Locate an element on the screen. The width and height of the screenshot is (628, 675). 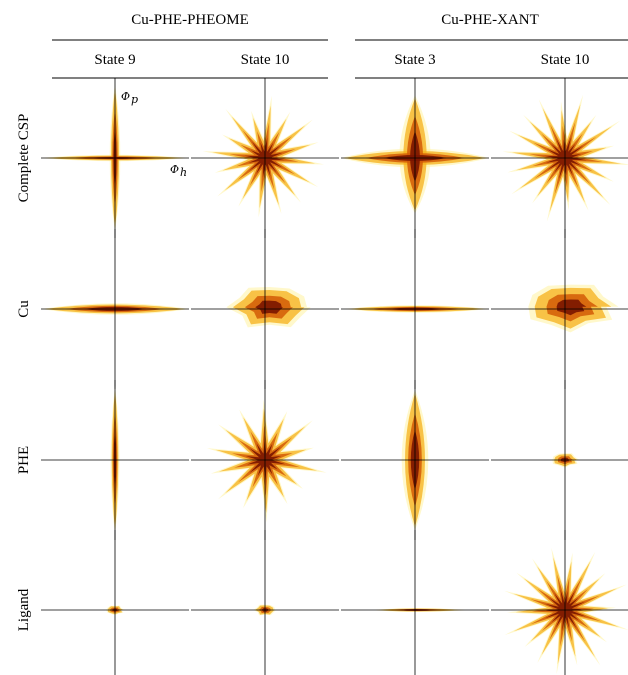
panel-r2-c4 is located at coordinates (559, 309).